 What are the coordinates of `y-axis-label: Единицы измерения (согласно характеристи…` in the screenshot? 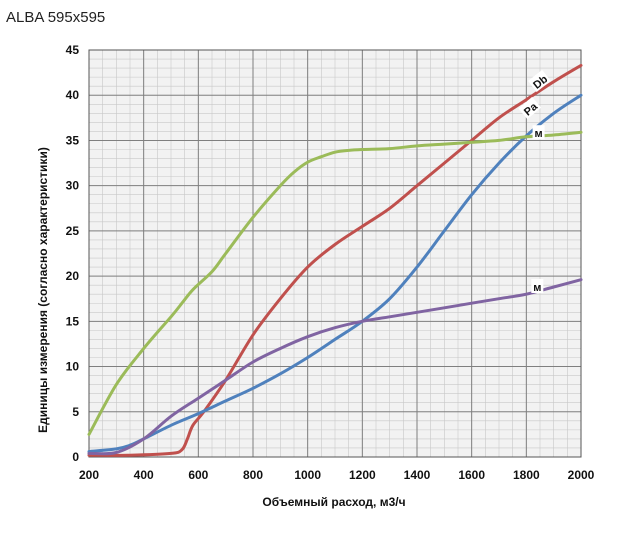 It's located at (43, 290).